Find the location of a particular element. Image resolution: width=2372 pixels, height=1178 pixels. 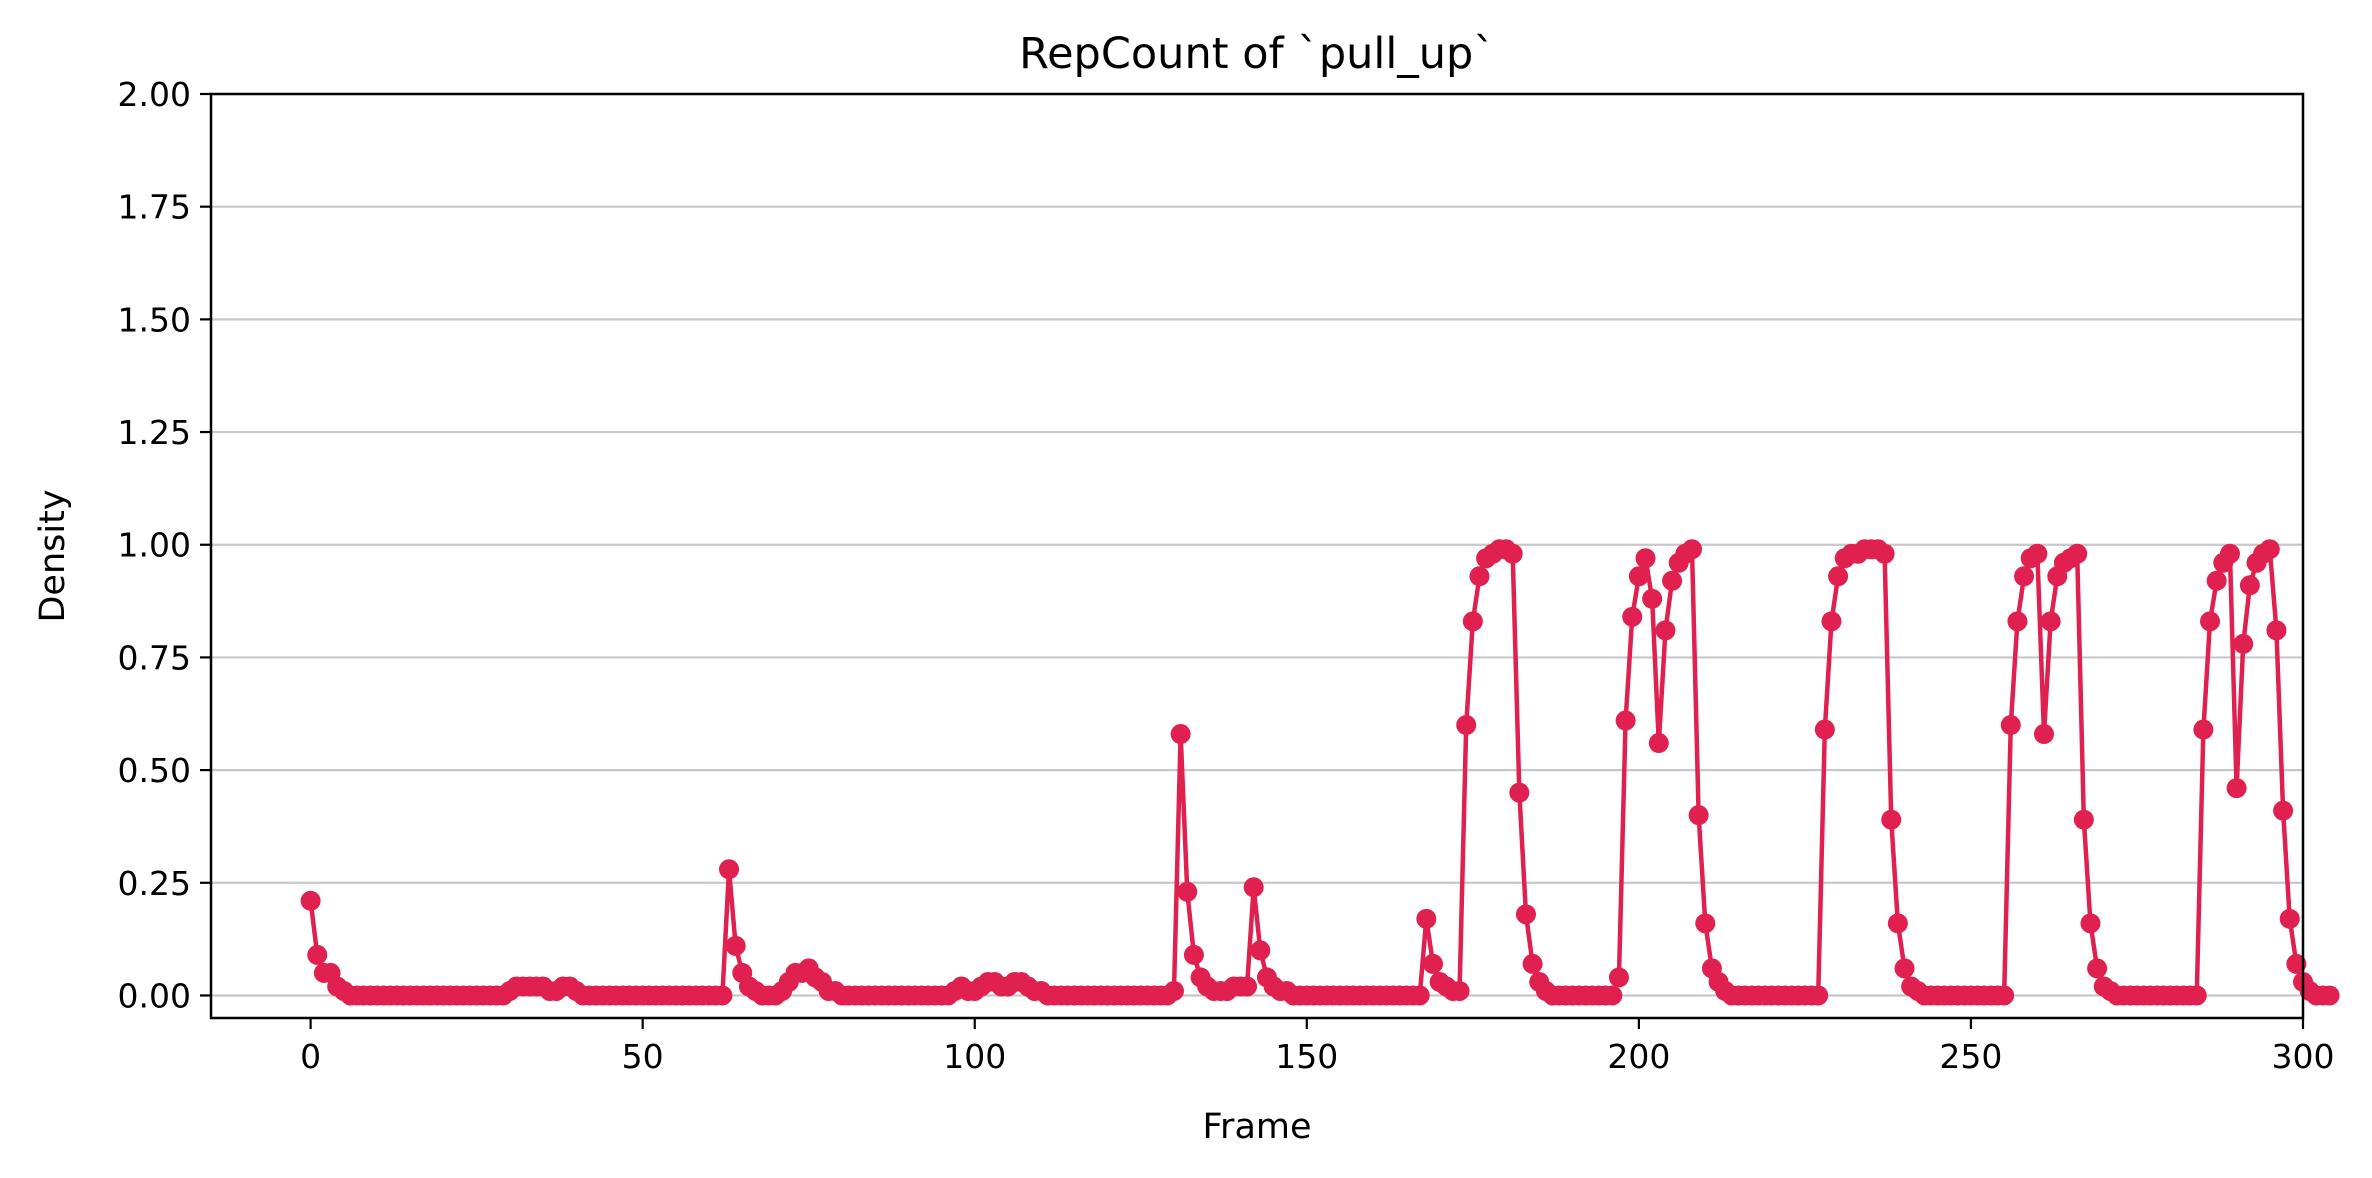

x-tick-label: 250 is located at coordinates (1970, 1056).